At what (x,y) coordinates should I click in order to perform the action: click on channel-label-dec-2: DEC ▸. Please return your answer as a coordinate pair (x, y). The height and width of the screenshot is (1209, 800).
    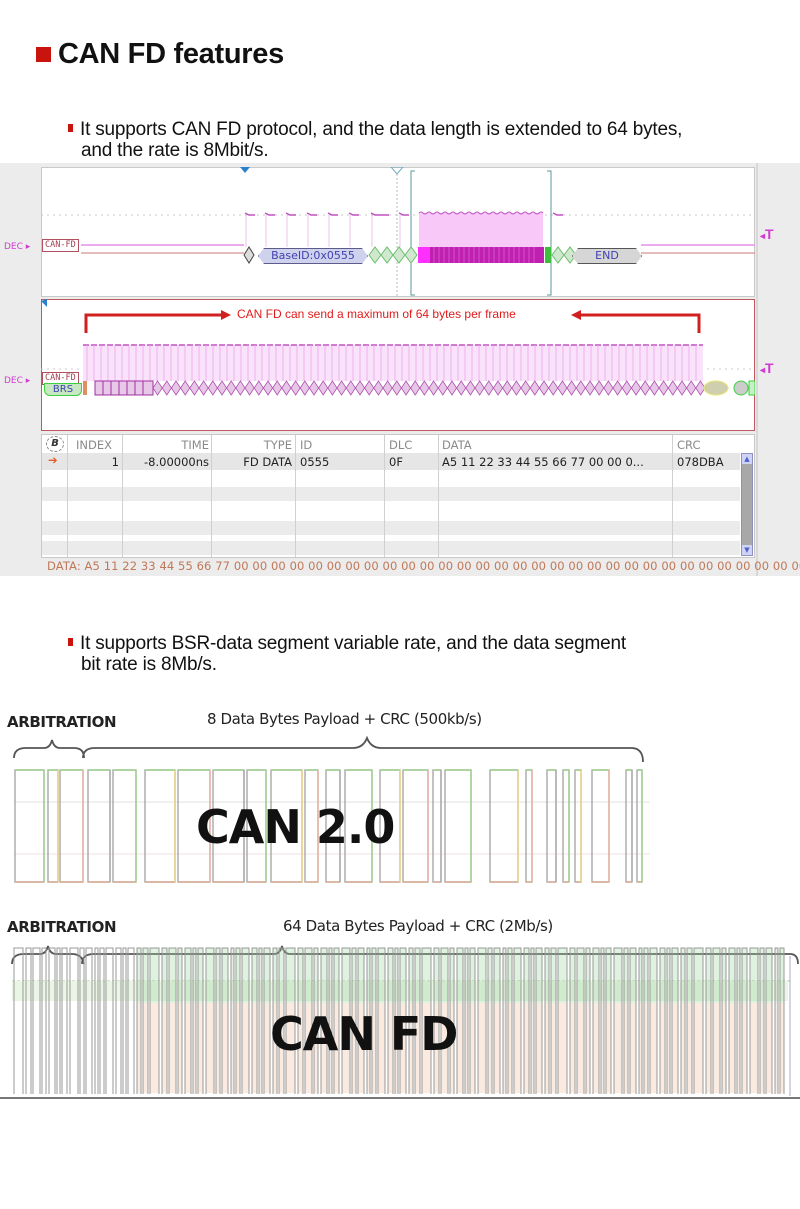
    Looking at the image, I should click on (17, 381).